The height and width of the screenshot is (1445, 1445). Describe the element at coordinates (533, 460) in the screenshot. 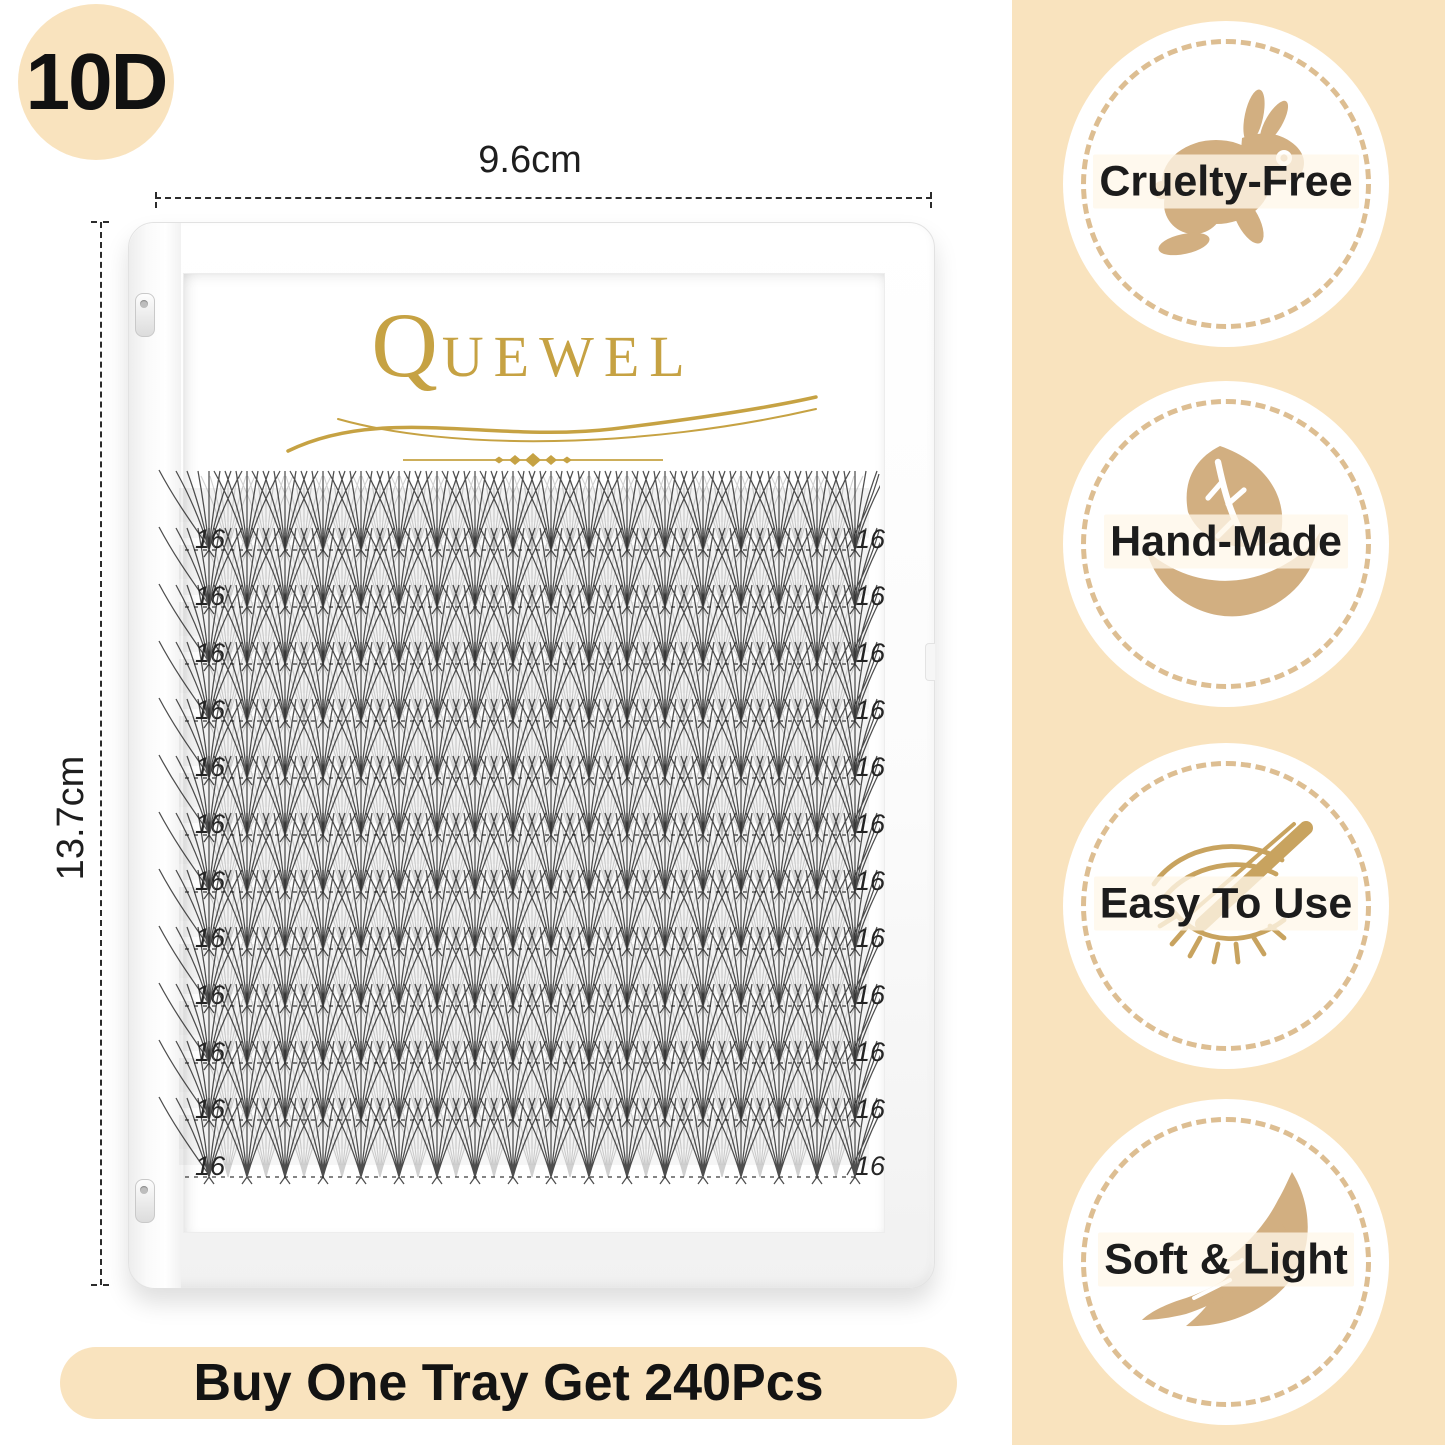

I see `logo-divider-icon` at that location.